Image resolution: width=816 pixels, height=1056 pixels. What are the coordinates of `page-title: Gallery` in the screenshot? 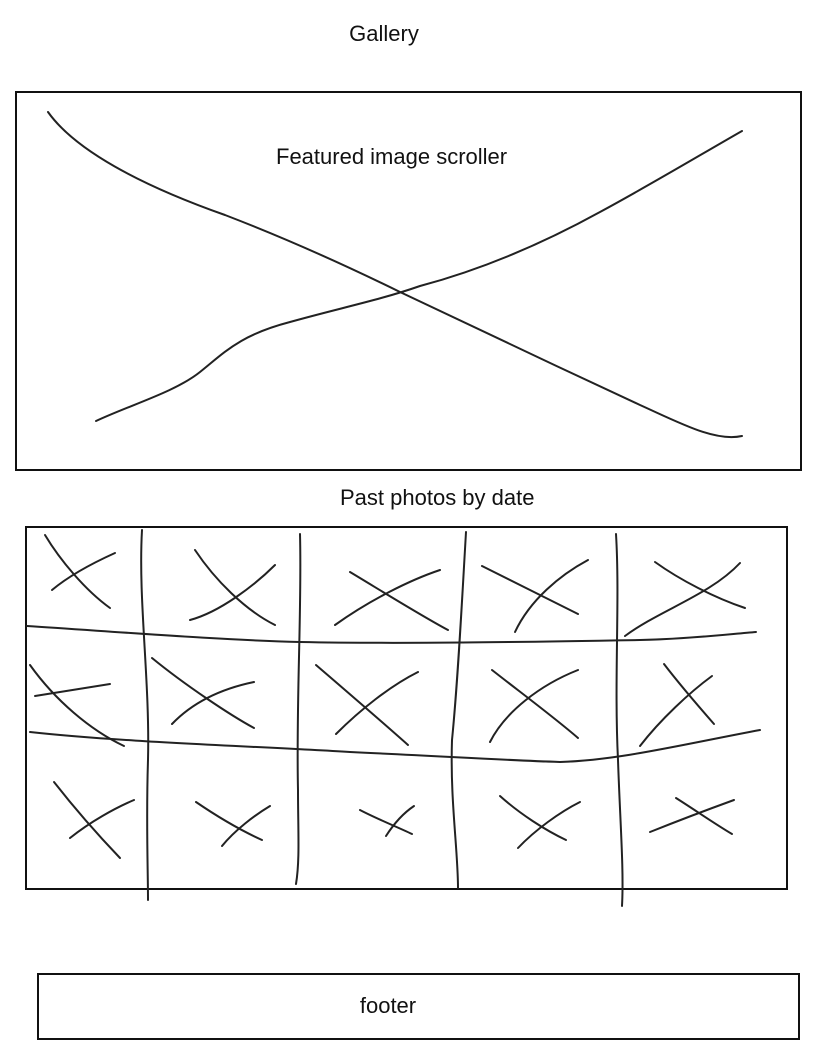 It's located at (384, 33).